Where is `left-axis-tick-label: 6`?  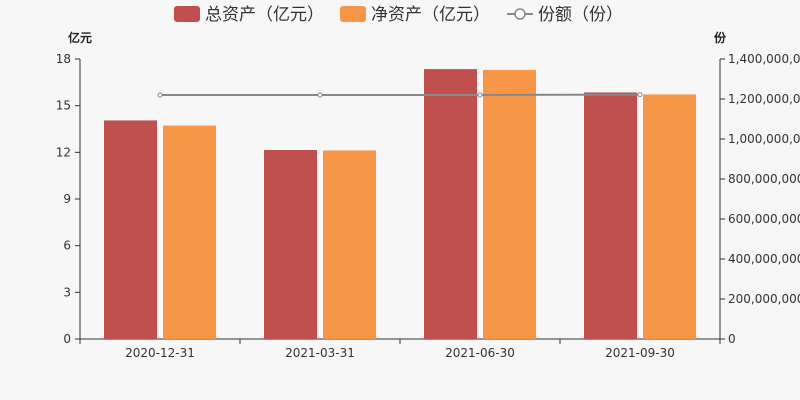 left-axis-tick-label: 6 is located at coordinates (67, 246).